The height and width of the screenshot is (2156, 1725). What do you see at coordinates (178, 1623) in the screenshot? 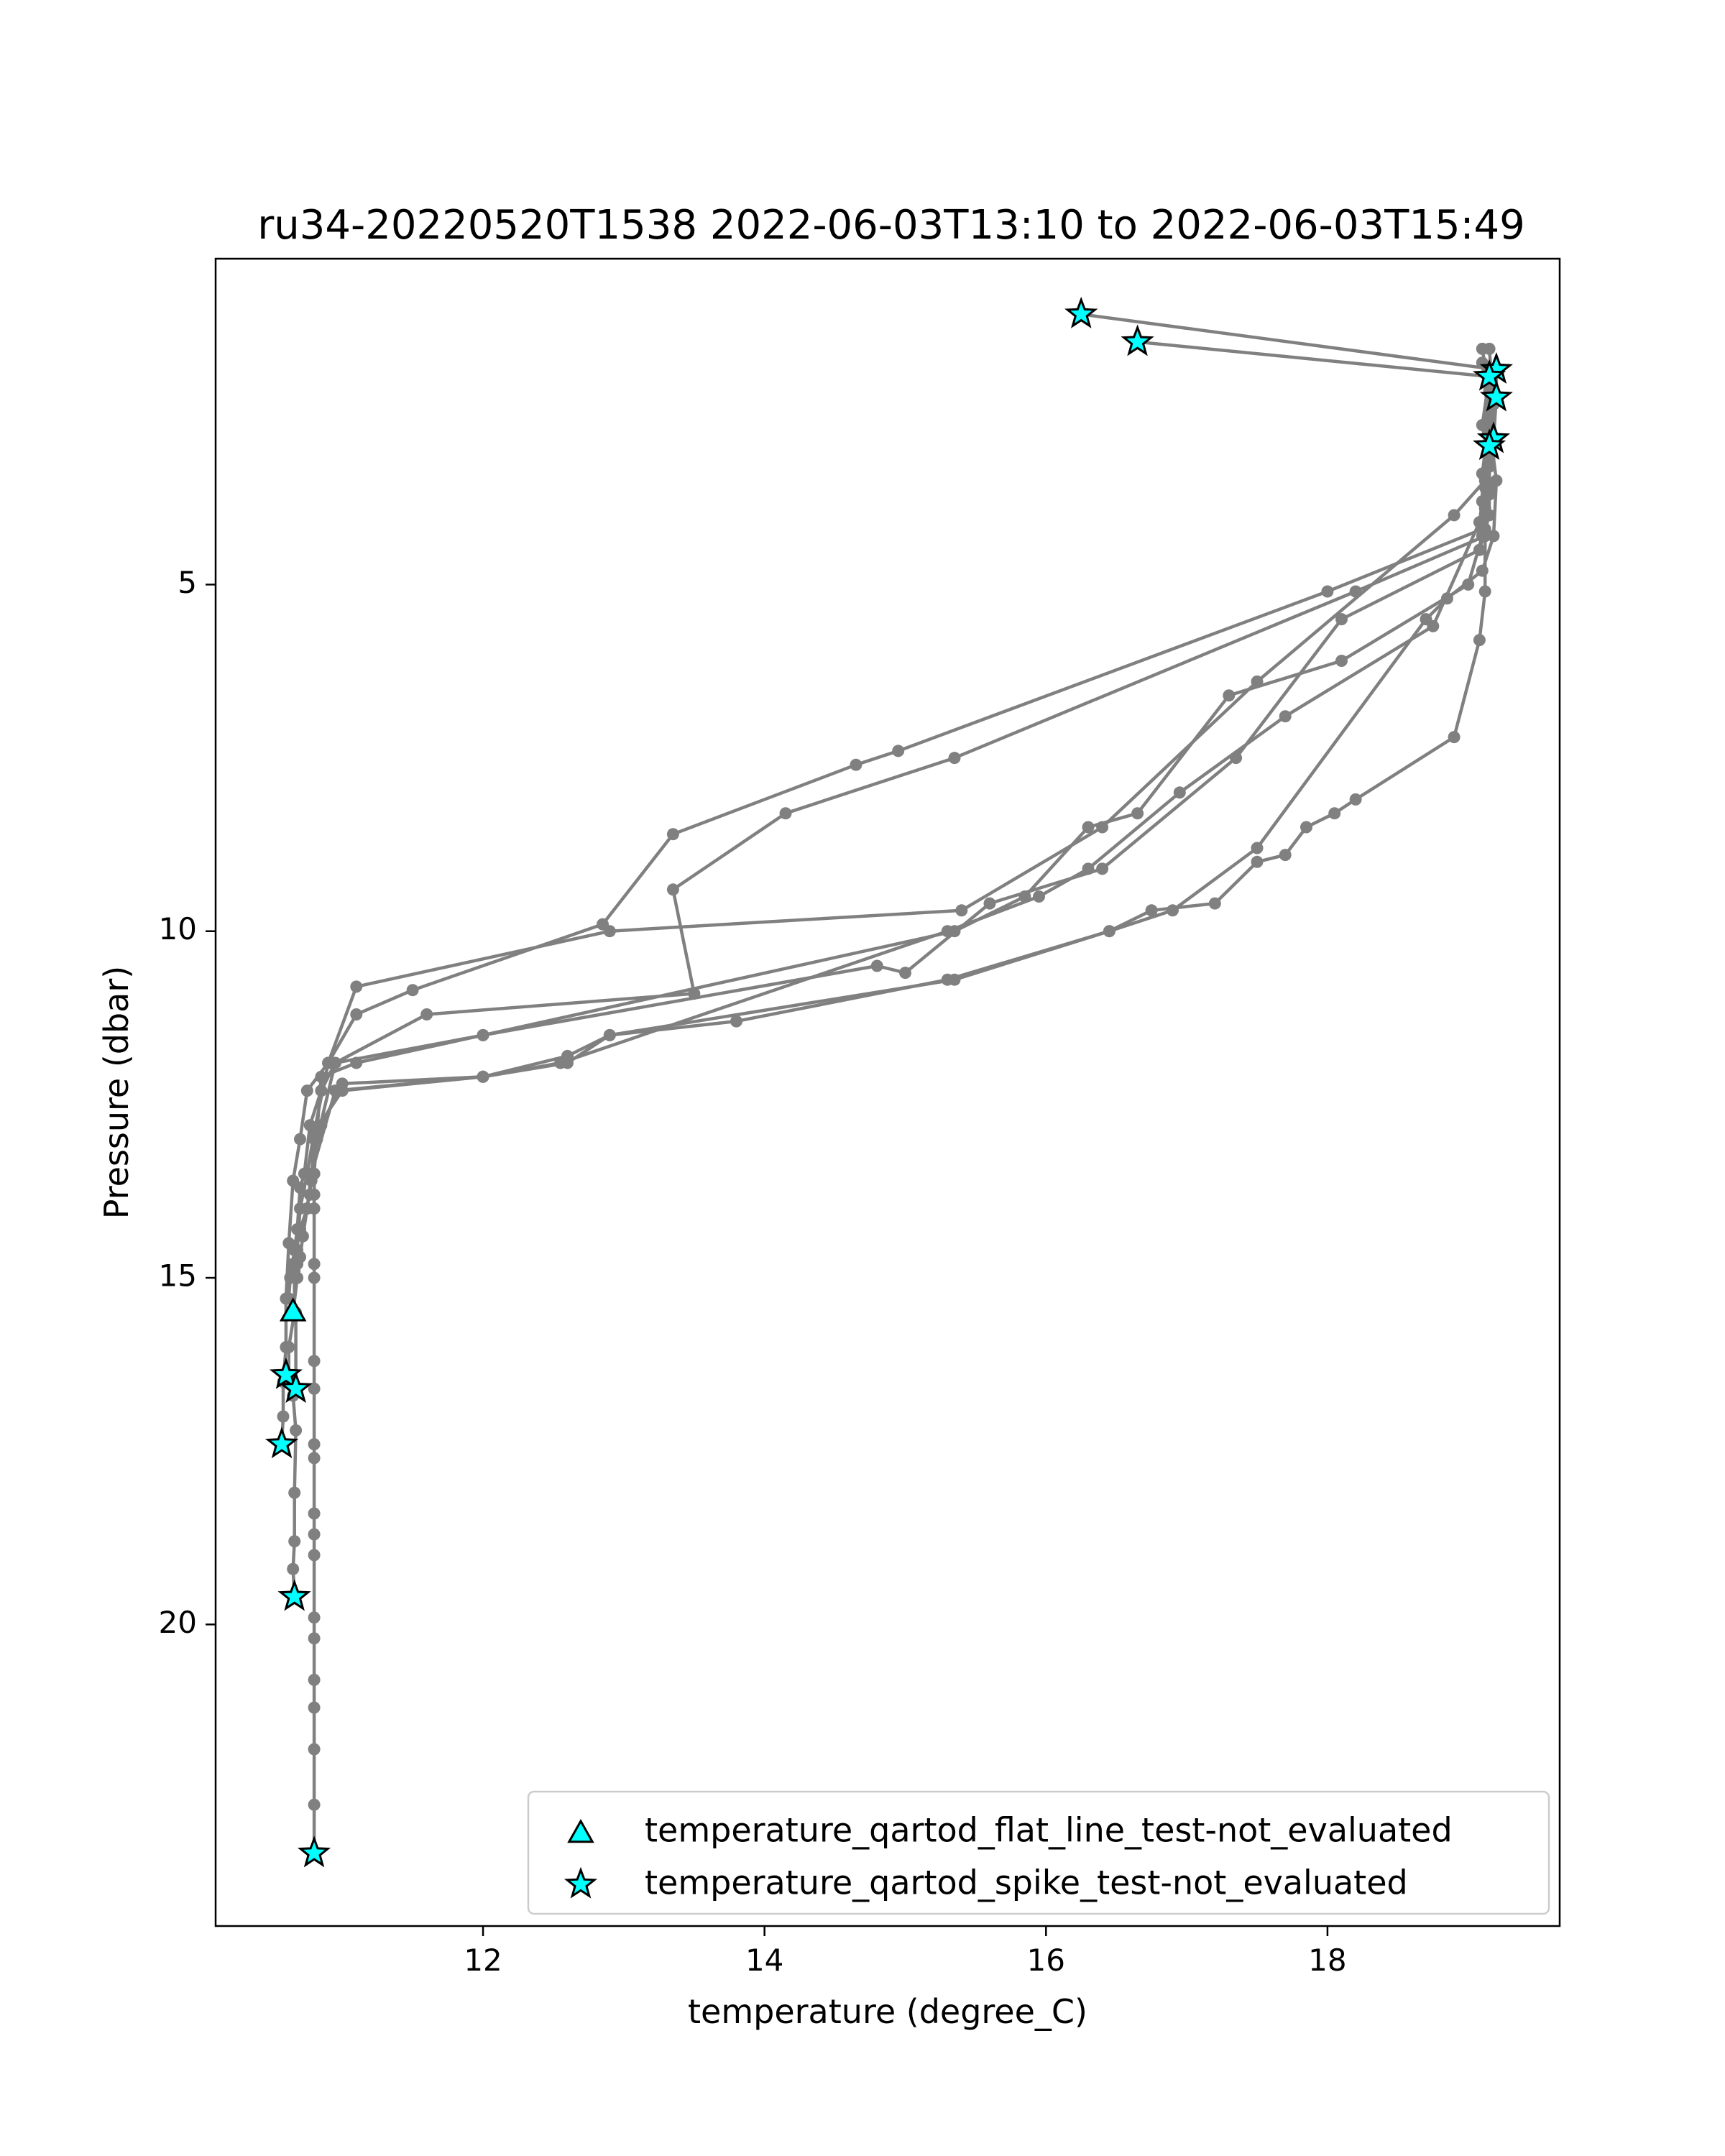
I see `y-tick-label: 20` at bounding box center [178, 1623].